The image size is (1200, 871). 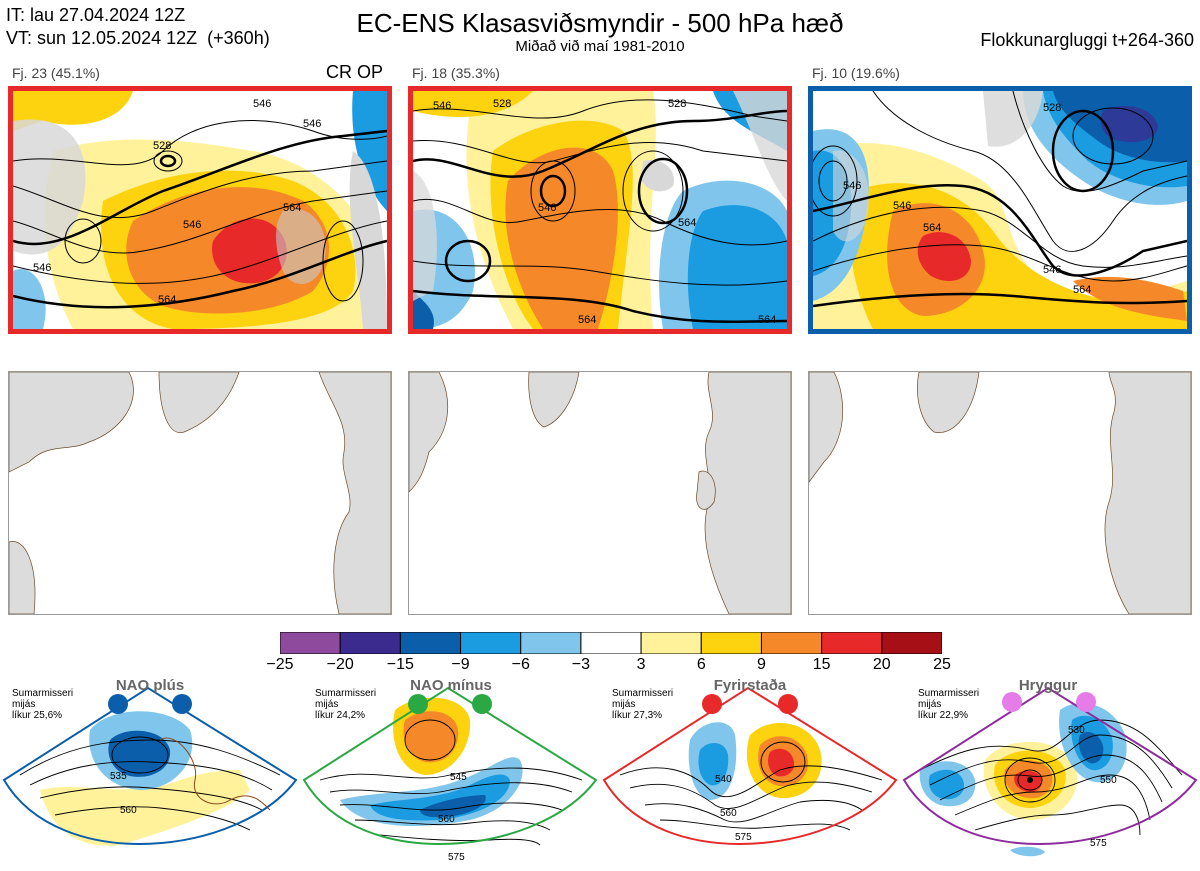 What do you see at coordinates (750, 685) in the screenshot?
I see `regime-3-title: Fyrirstaða` at bounding box center [750, 685].